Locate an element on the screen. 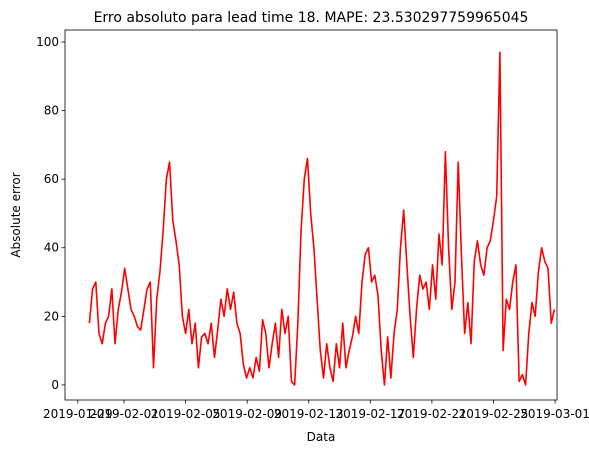 The image size is (589, 455). x-tick-label: 2019-02-21 is located at coordinates (432, 414).